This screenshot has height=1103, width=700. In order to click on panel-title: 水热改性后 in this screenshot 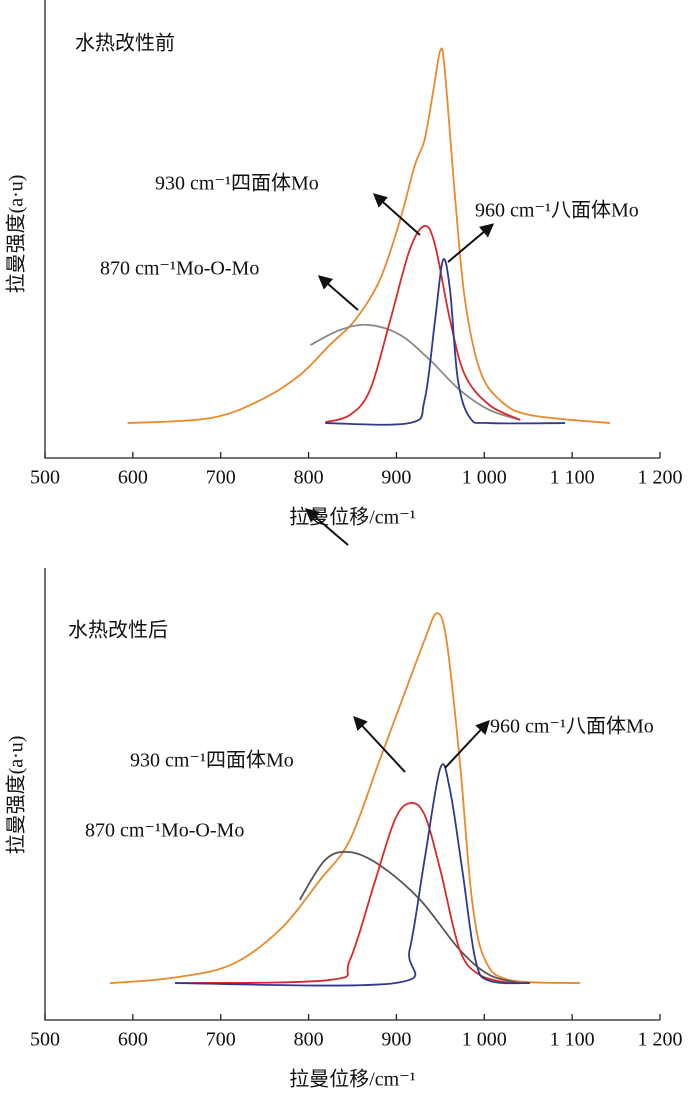, I will do `click(118, 630)`.